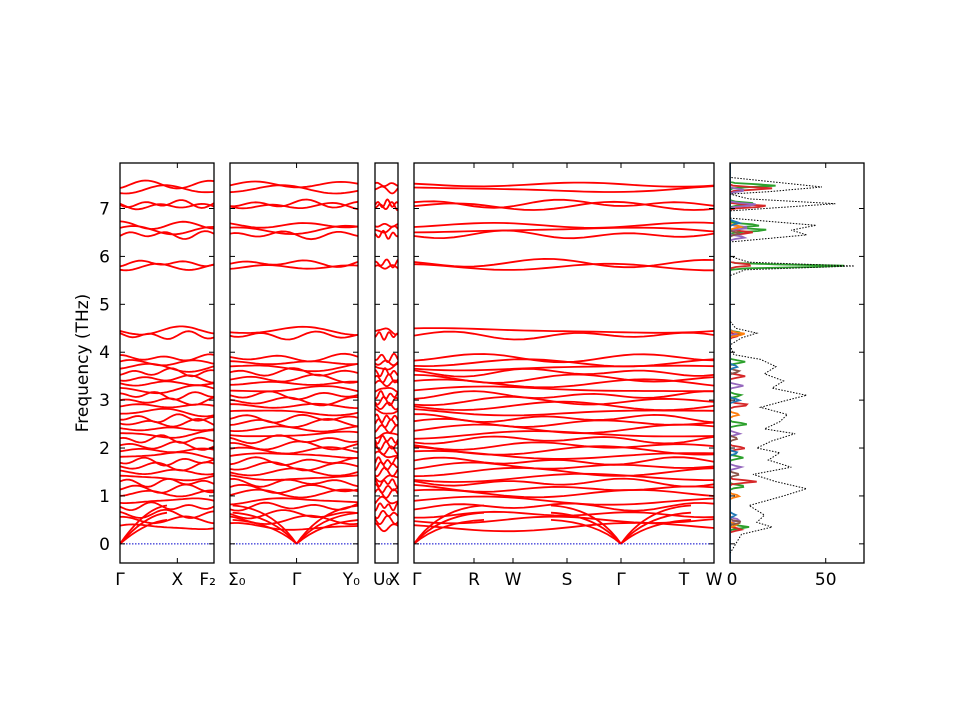 The width and height of the screenshot is (960, 720). I want to click on high-symmetry-label: U₀, so click(382, 580).